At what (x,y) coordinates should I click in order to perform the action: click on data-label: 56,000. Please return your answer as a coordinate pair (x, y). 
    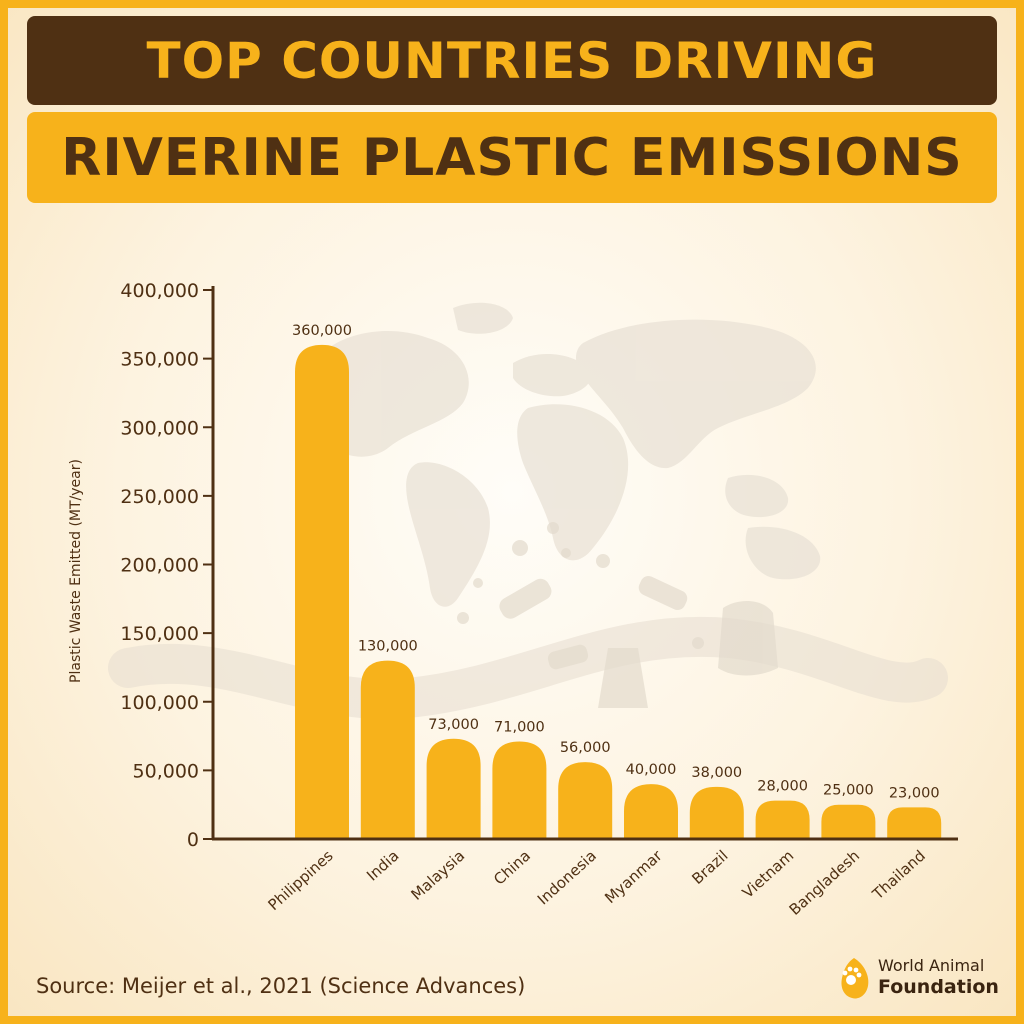
    Looking at the image, I should click on (585, 748).